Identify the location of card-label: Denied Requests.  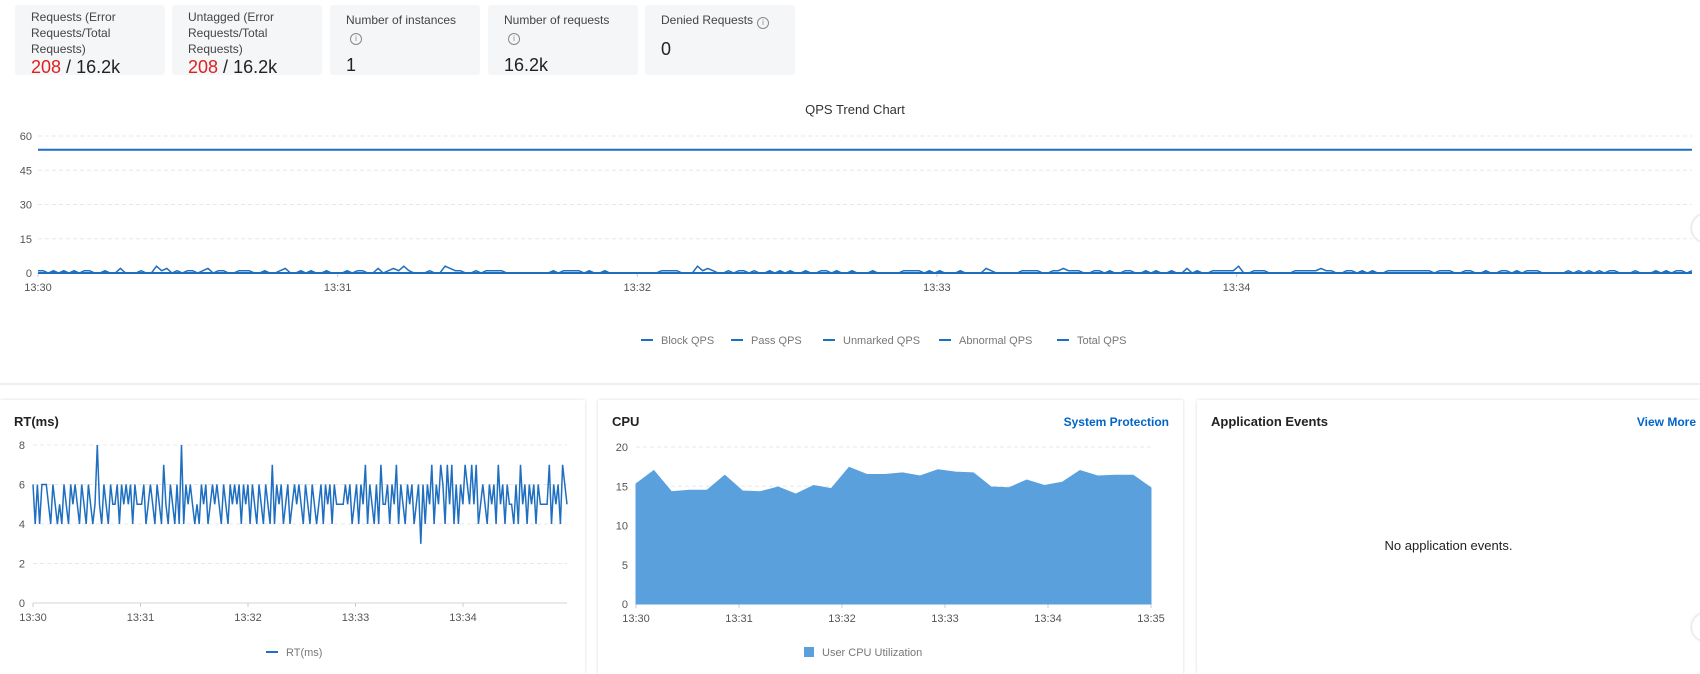
(707, 20).